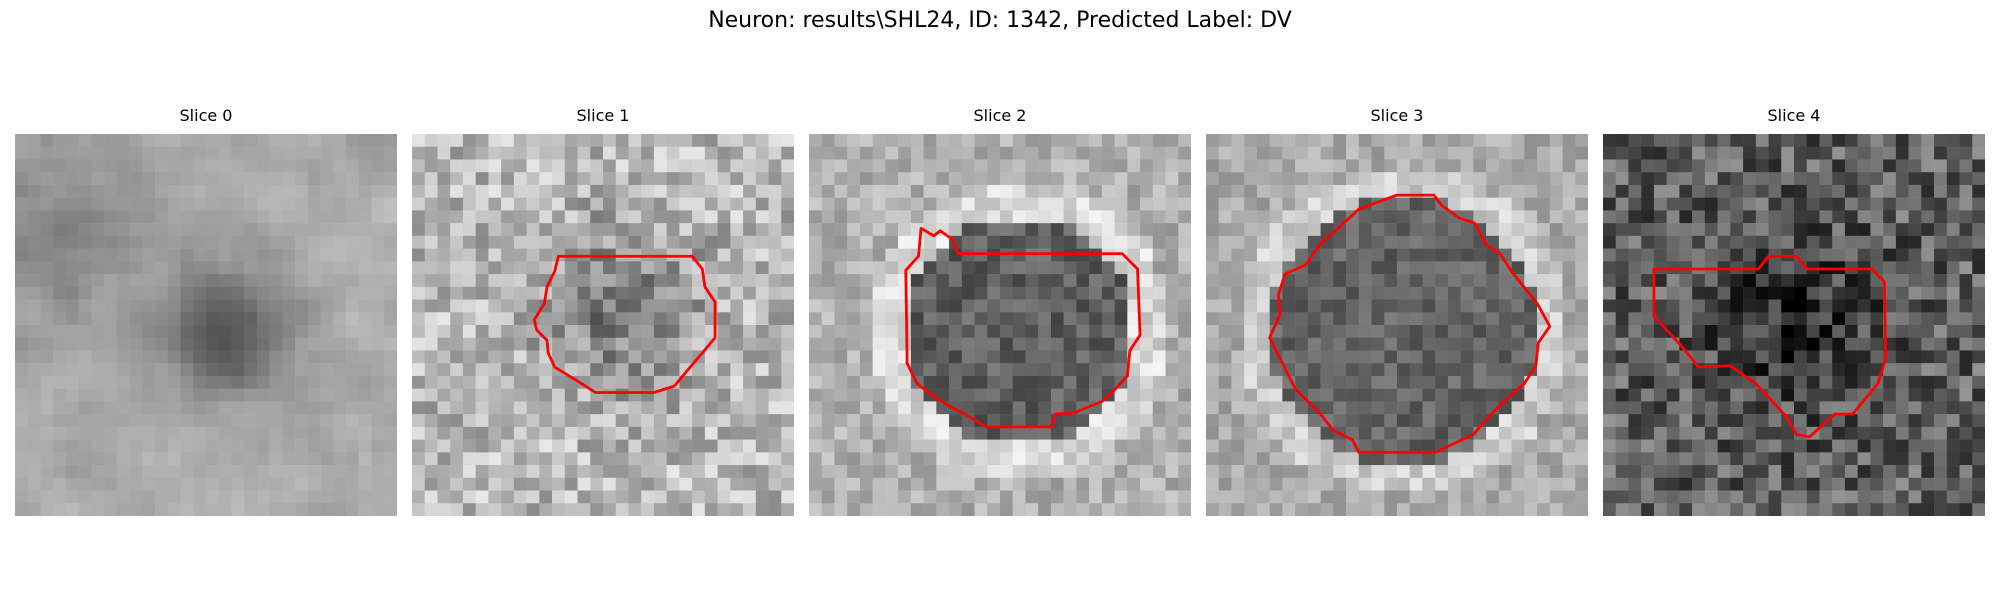 The image size is (2000, 600). Describe the element at coordinates (1397, 115) in the screenshot. I see `slice-title-3: Slice 3` at that location.